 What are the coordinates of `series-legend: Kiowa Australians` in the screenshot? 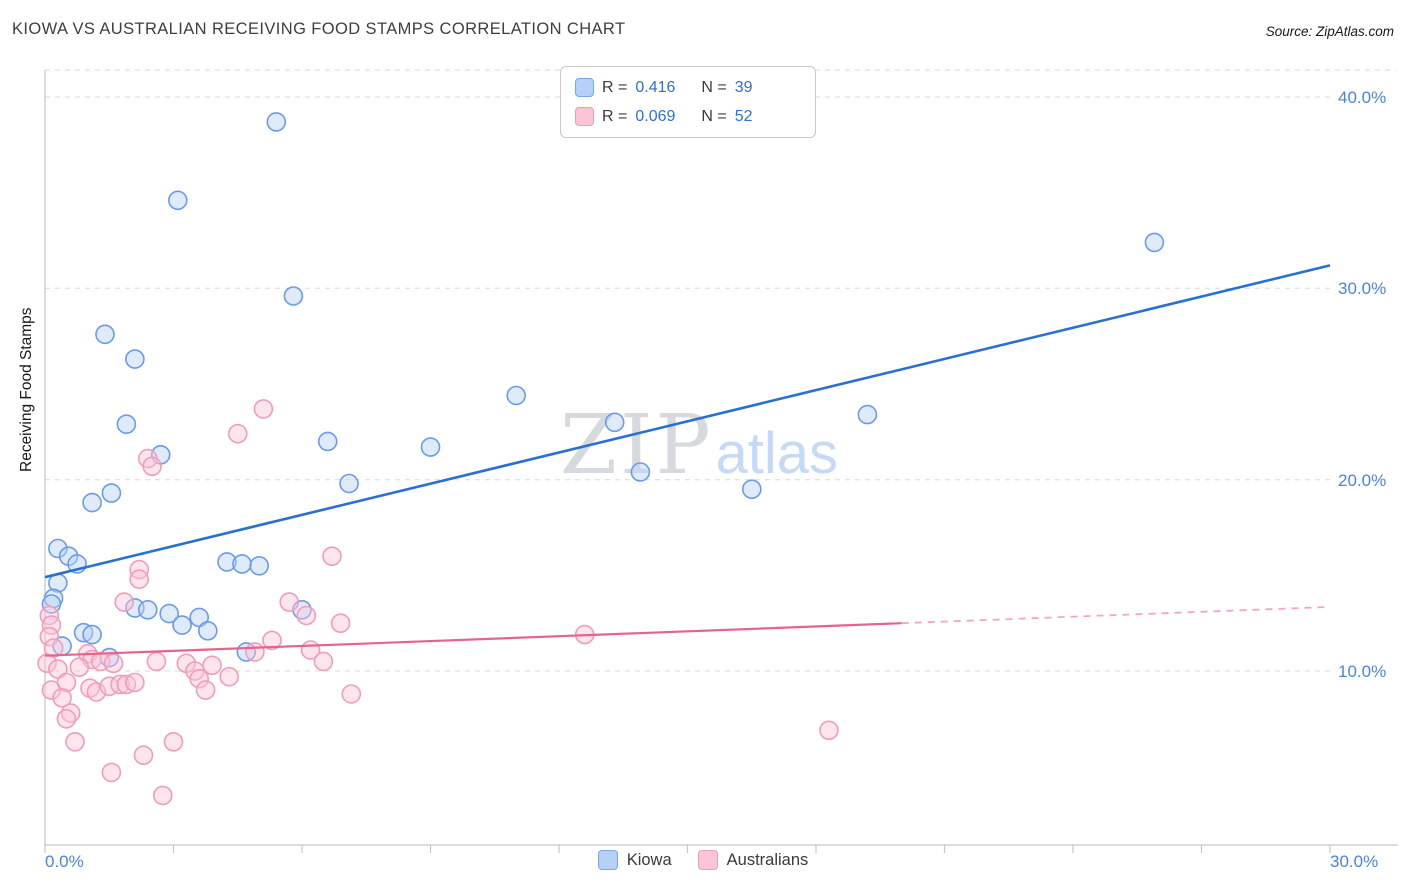 It's located at (703, 860).